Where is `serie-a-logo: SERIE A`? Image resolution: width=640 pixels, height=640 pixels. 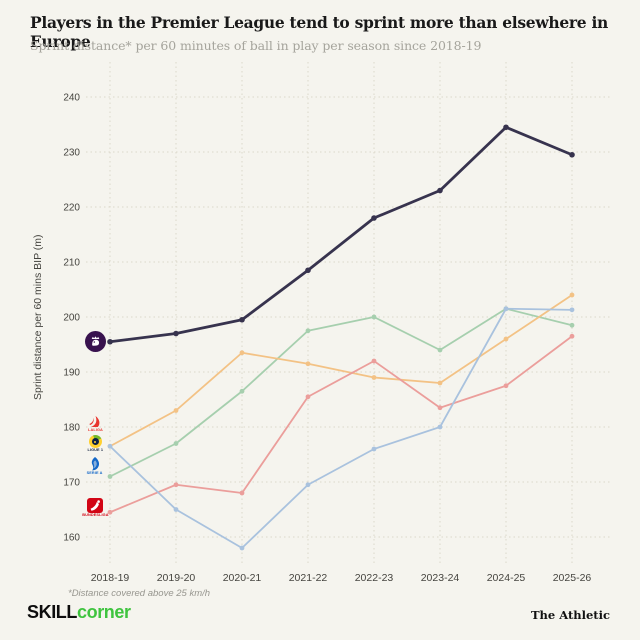
serie-a-logo: SERIE A is located at coordinates (95, 466).